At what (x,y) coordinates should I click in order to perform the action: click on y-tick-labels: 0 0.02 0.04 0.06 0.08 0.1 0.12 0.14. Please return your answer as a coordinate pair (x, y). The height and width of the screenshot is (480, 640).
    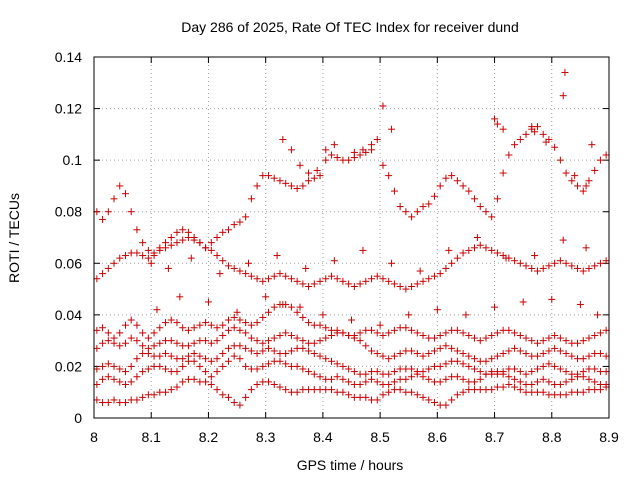
    Looking at the image, I should click on (68, 237).